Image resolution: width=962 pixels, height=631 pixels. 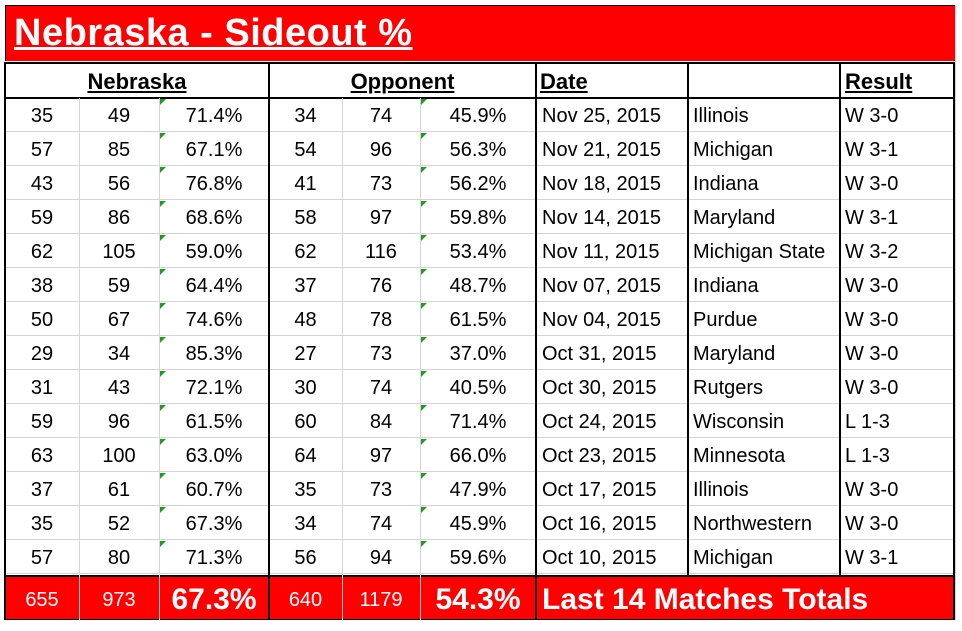 What do you see at coordinates (612, 217) in the screenshot?
I see `match-date-cell: Nov 14, 2015` at bounding box center [612, 217].